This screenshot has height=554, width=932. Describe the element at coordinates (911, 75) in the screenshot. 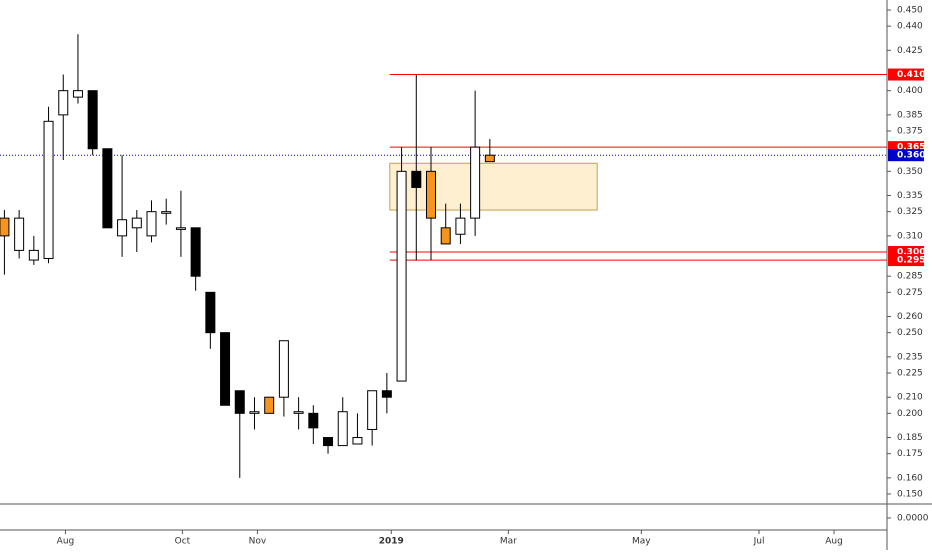

I see `level-label: 0.410` at that location.